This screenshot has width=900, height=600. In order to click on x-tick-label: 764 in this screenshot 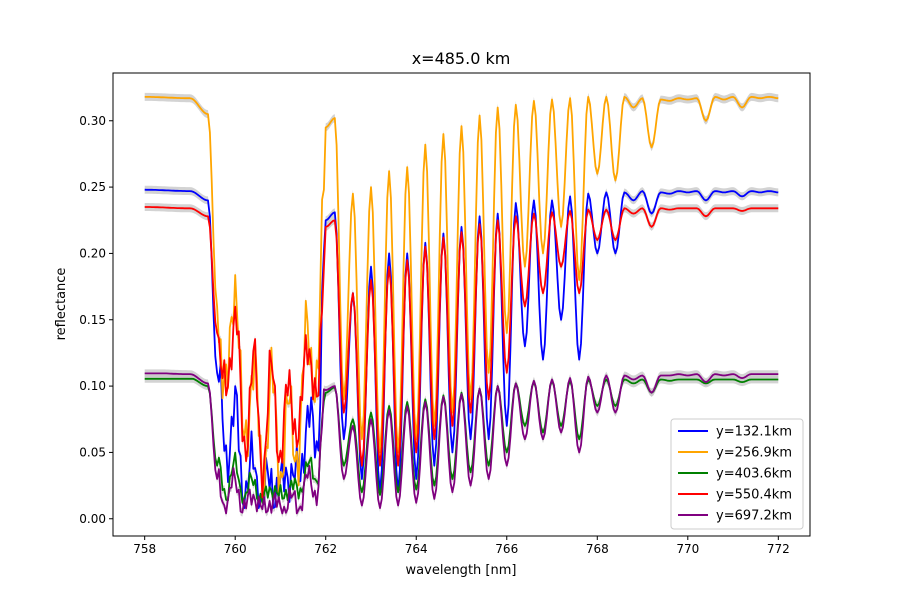, I will do `click(416, 549)`.